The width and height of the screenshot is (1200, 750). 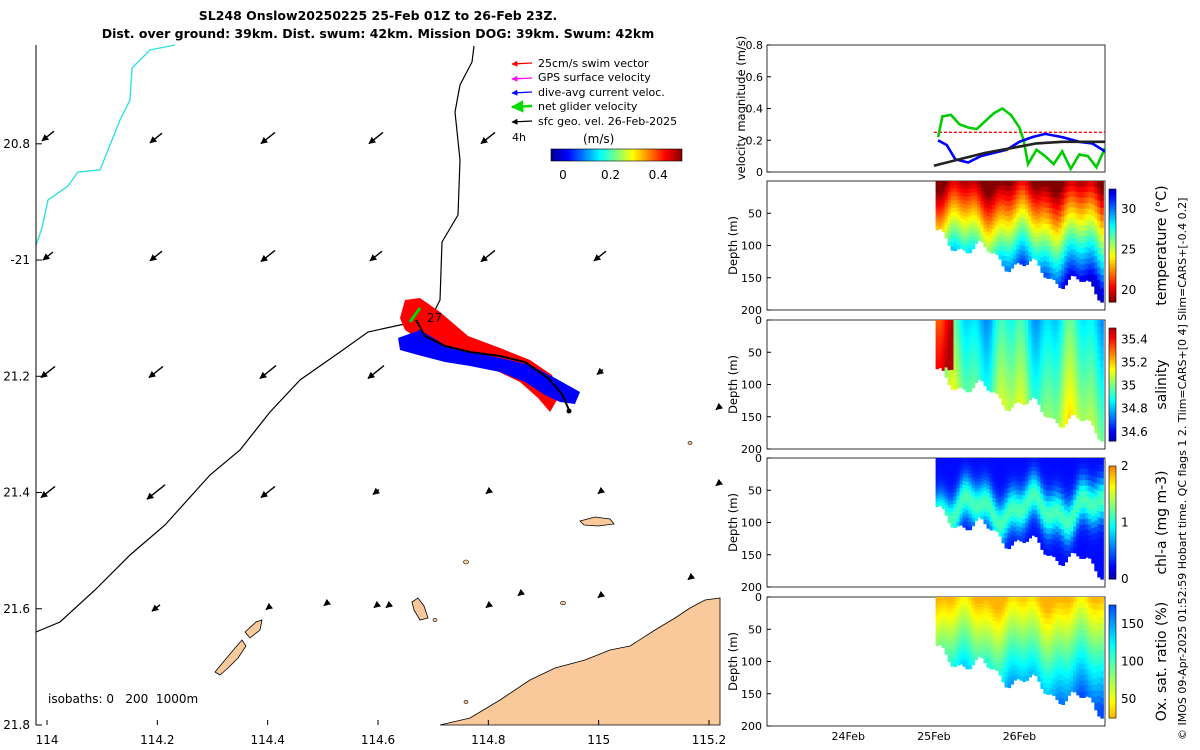 I want to click on chla-y-tick-label: 150, so click(x=751, y=555).